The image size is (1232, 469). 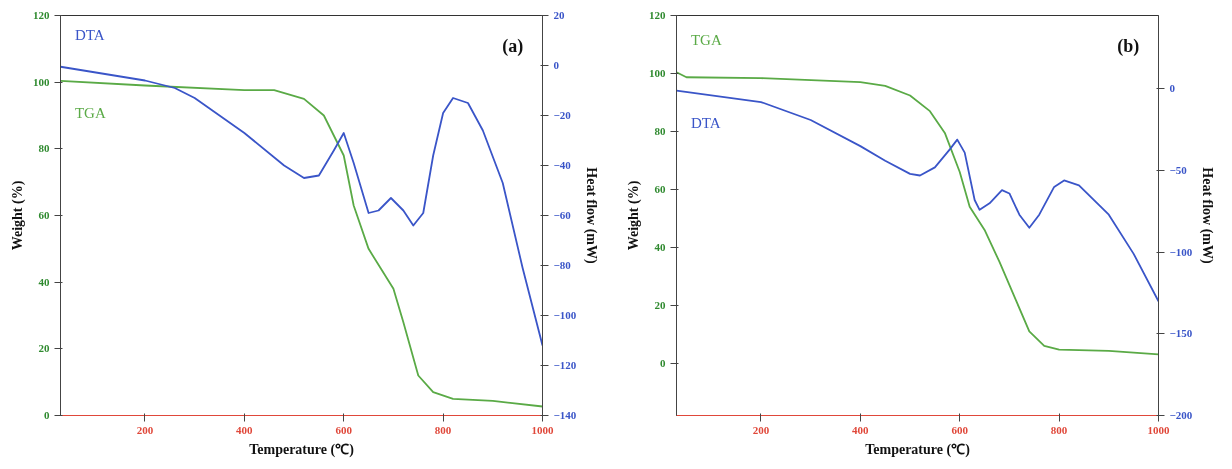 I want to click on annotation: (b), so click(x=1128, y=46).